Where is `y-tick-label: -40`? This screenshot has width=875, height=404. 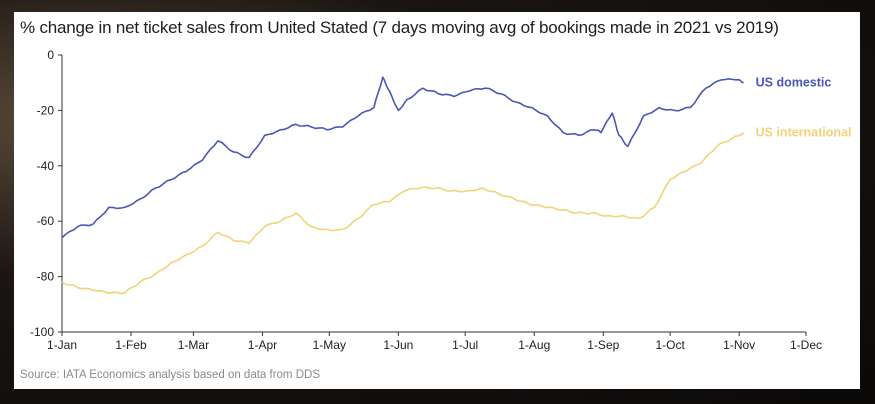
y-tick-label: -40 is located at coordinates (46, 166).